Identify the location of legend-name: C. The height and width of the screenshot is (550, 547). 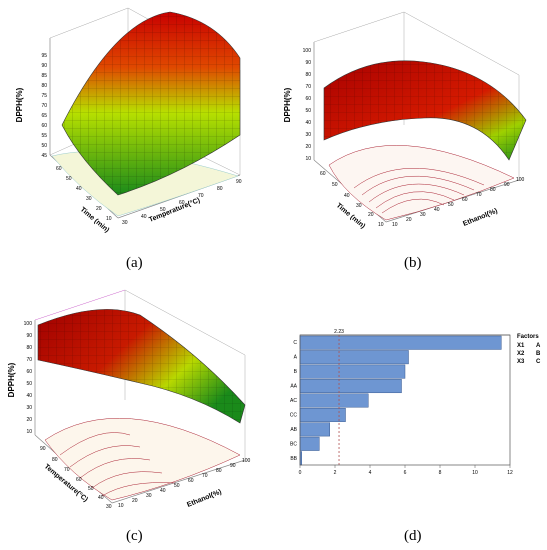
(538, 362).